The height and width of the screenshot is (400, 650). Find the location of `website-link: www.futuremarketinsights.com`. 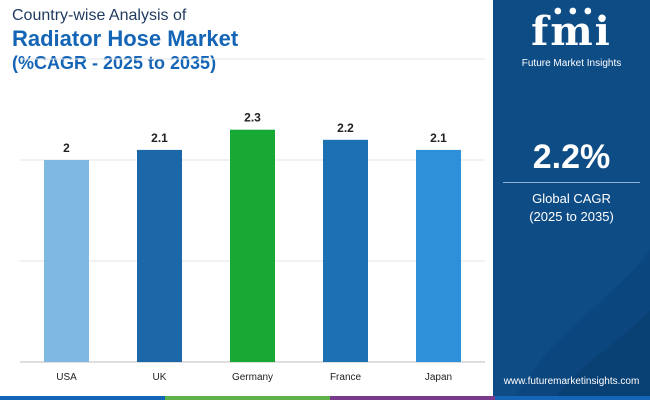

website-link: www.futuremarketinsights.com is located at coordinates (571, 381).